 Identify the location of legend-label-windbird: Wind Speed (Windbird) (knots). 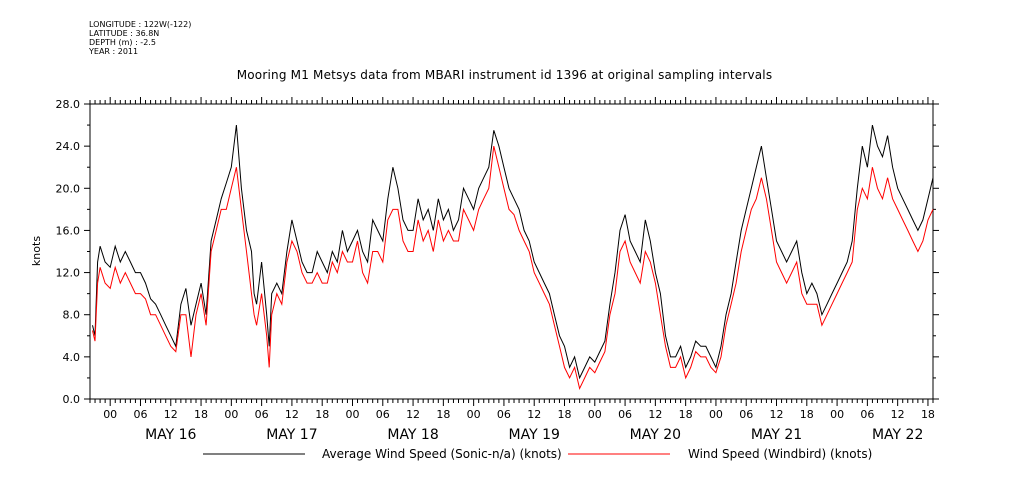
(780, 454).